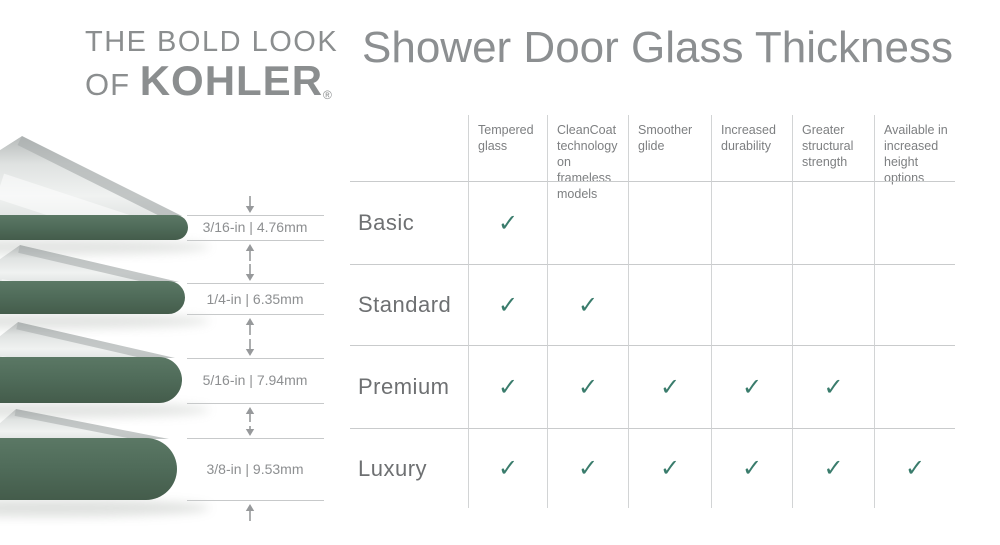  I want to click on thickness-label-2: 1/4-in | 6.35mm, so click(255, 299).